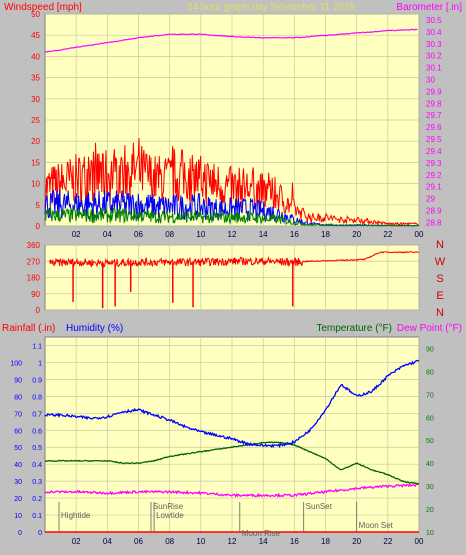 The height and width of the screenshot is (555, 466). I want to click on wind-y-tick: 15, so click(35, 162).